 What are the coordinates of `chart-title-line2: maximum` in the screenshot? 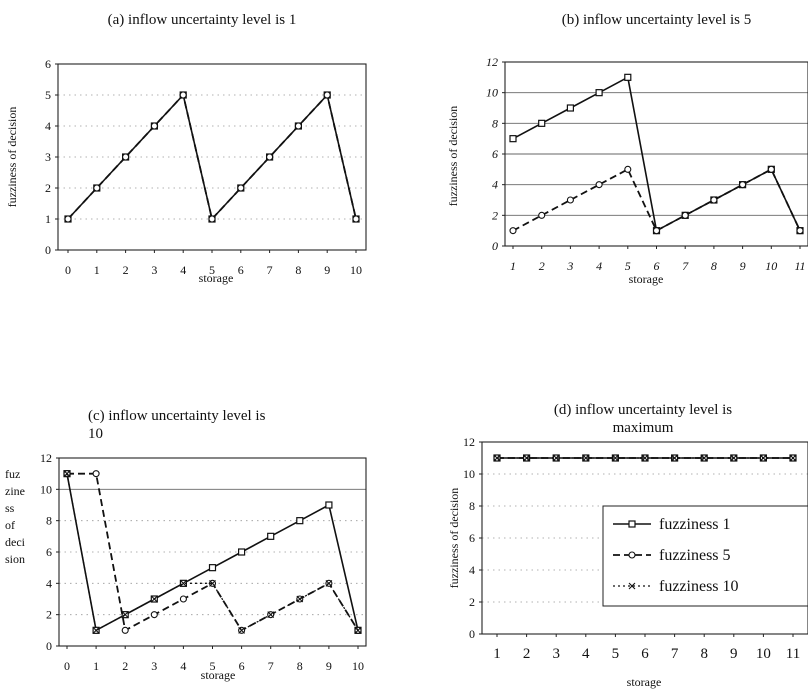 It's located at (643, 428).